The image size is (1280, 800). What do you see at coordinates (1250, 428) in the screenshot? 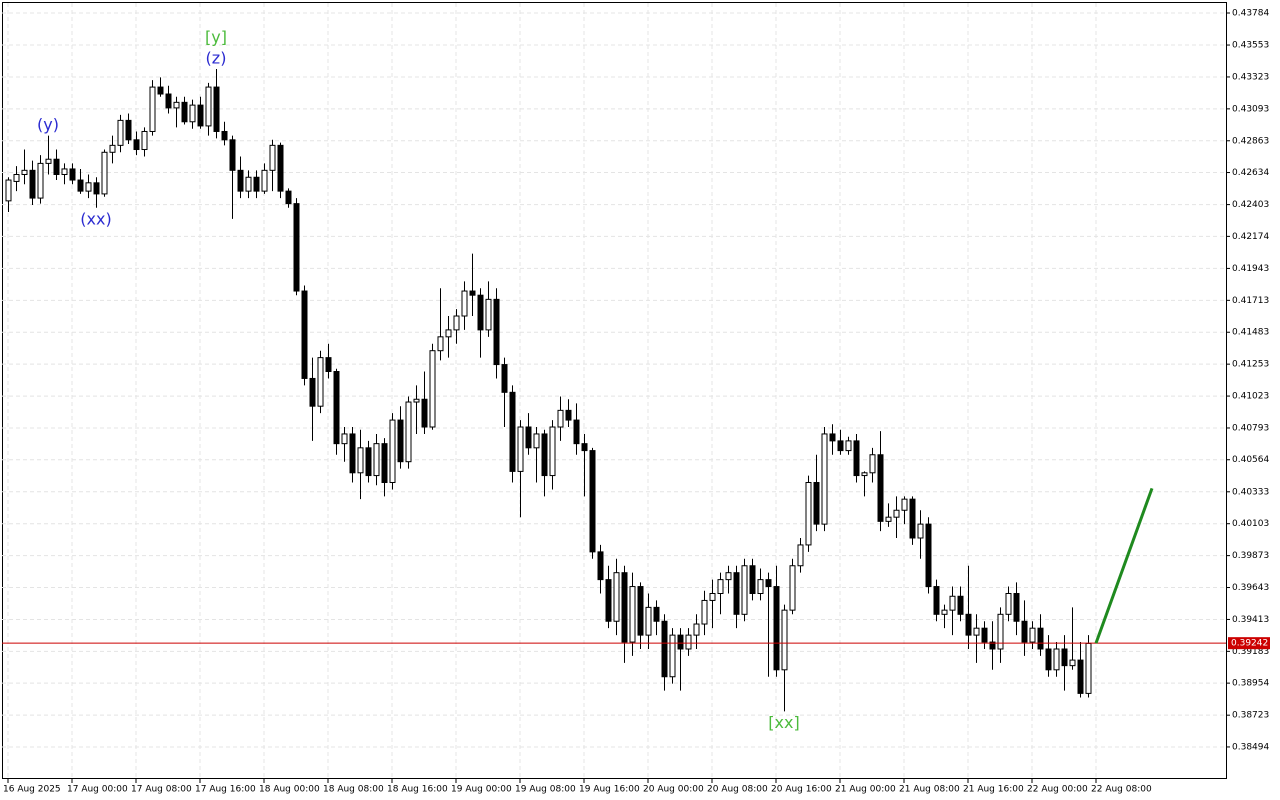
I see `y-tick-label: 0.40793` at bounding box center [1250, 428].